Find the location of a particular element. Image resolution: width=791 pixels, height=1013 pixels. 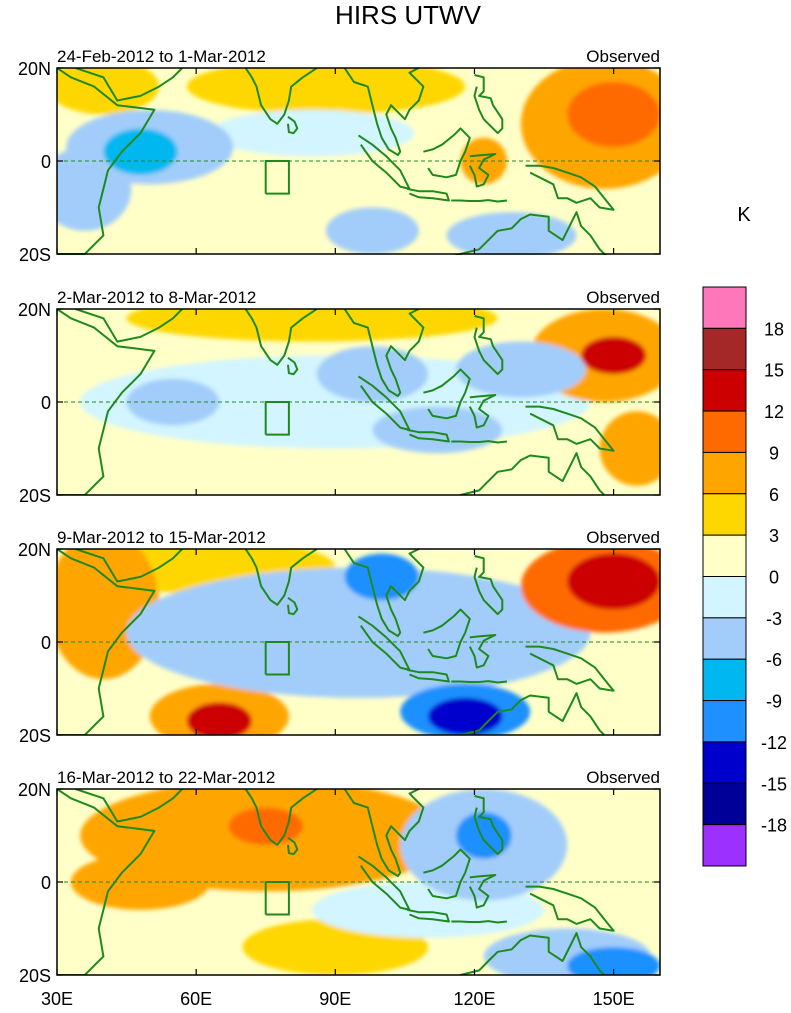

x-tick-label: 30E is located at coordinates (57, 999).